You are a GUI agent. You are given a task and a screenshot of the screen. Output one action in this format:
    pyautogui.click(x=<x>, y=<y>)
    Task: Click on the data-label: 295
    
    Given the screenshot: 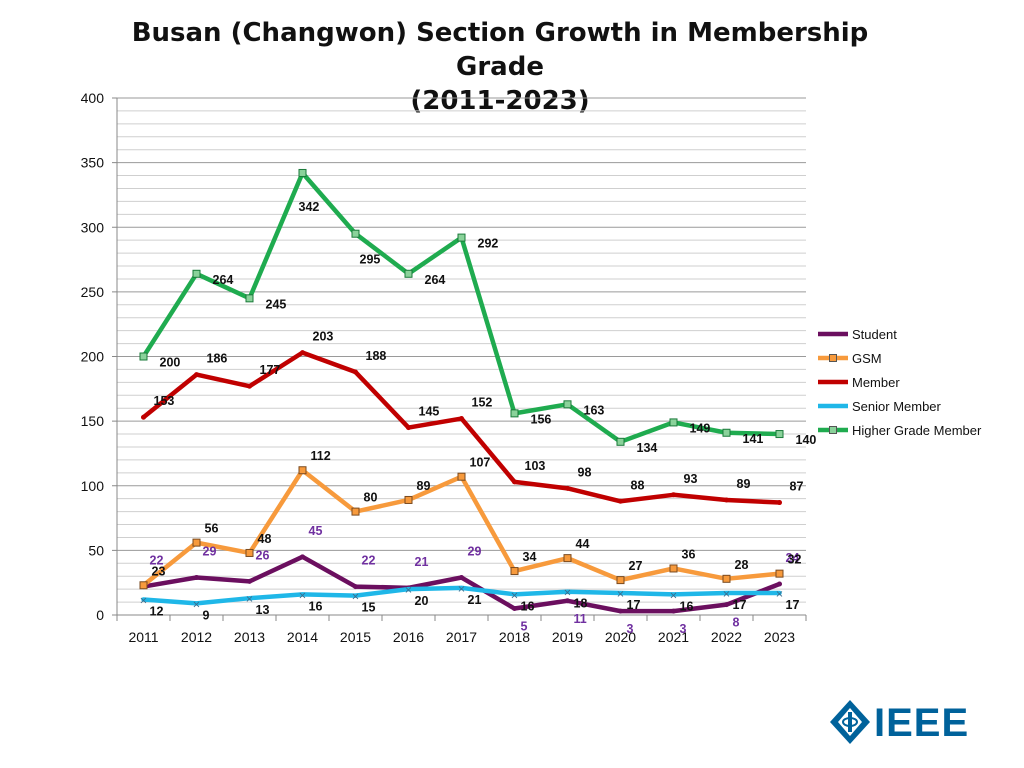 What is the action you would take?
    pyautogui.click(x=370, y=260)
    